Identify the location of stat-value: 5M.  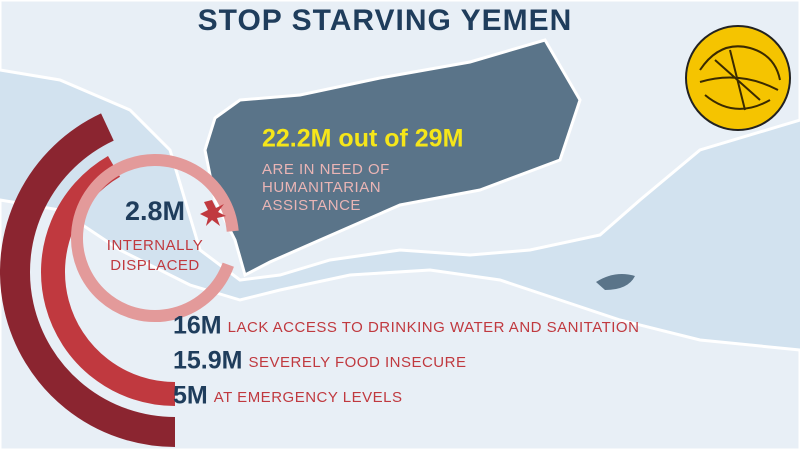
(190, 396).